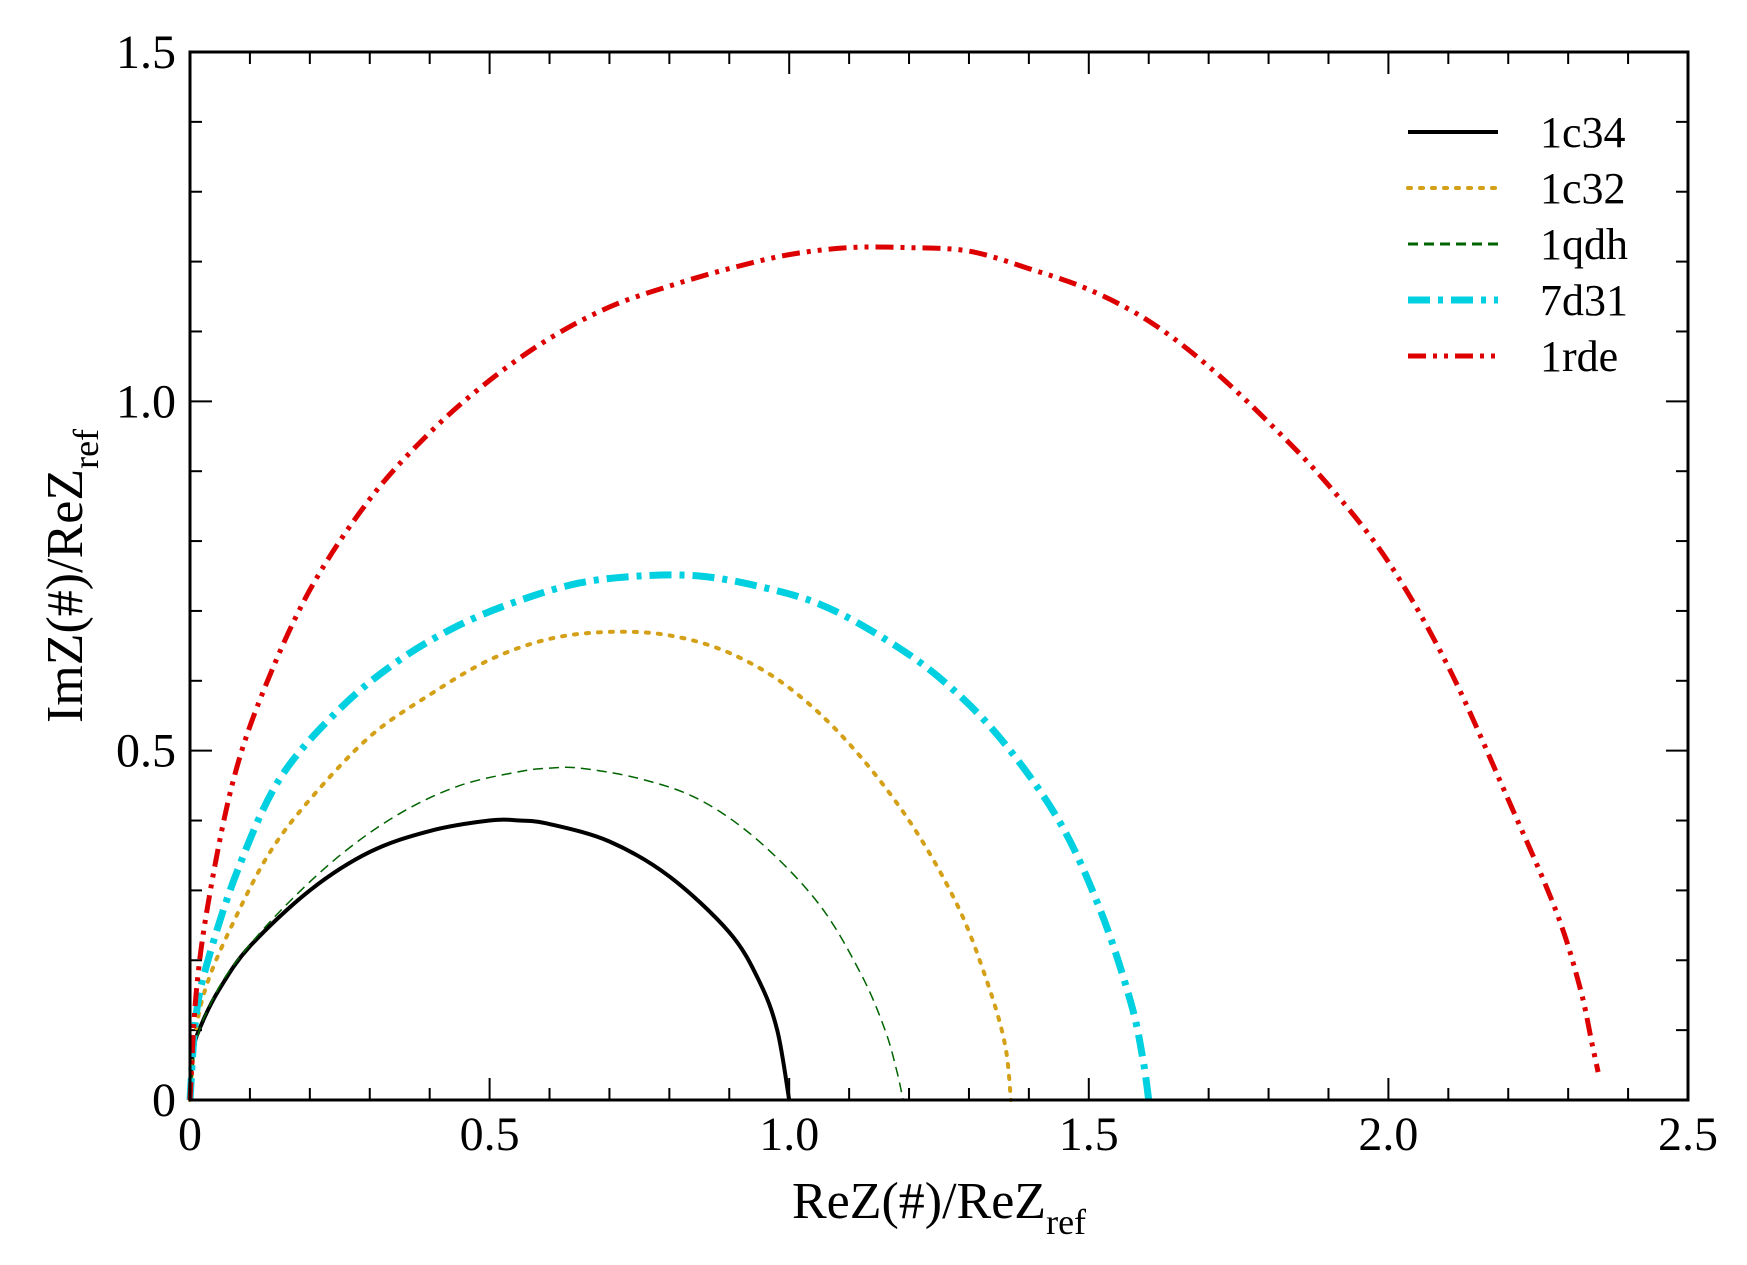 The image size is (1747, 1265). Describe the element at coordinates (146, 401) in the screenshot. I see `y-tick-label: 1.0` at that location.